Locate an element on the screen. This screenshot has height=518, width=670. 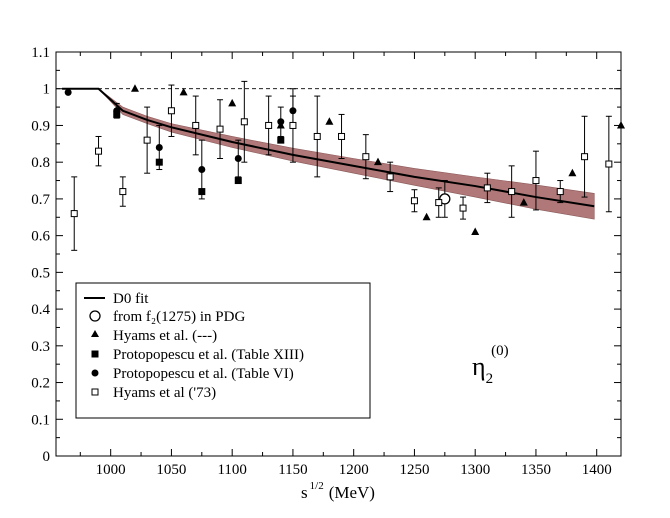
x-tick-label: 1150 is located at coordinates (292, 470).